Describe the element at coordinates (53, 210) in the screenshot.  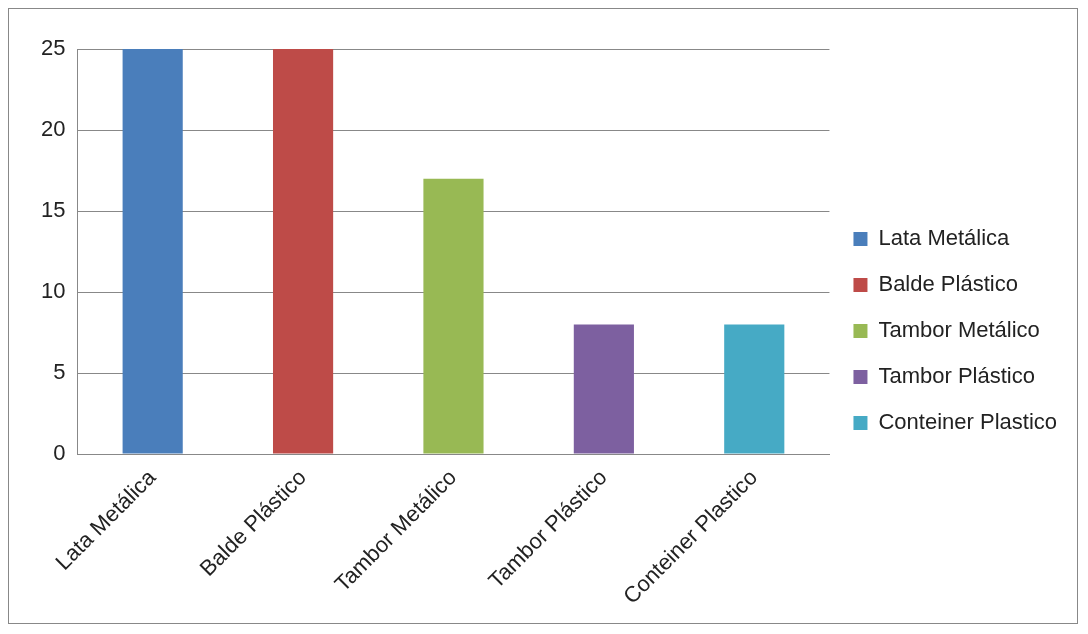
I see `y-tick-label: 15` at that location.